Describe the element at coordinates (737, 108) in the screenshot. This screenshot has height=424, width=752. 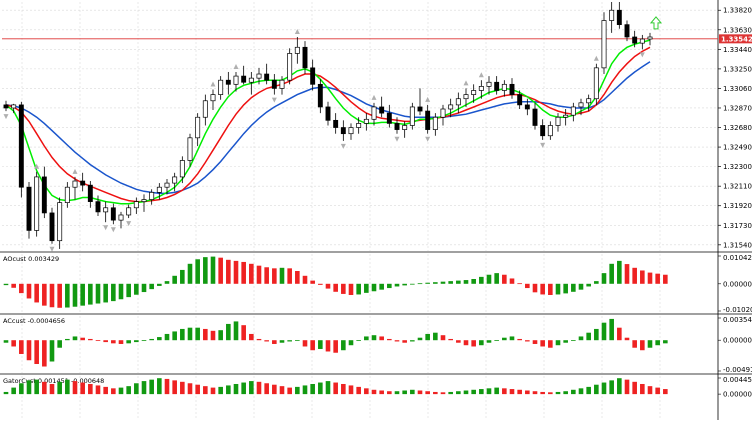
I see `price-tick-label: 1.32870` at that location.